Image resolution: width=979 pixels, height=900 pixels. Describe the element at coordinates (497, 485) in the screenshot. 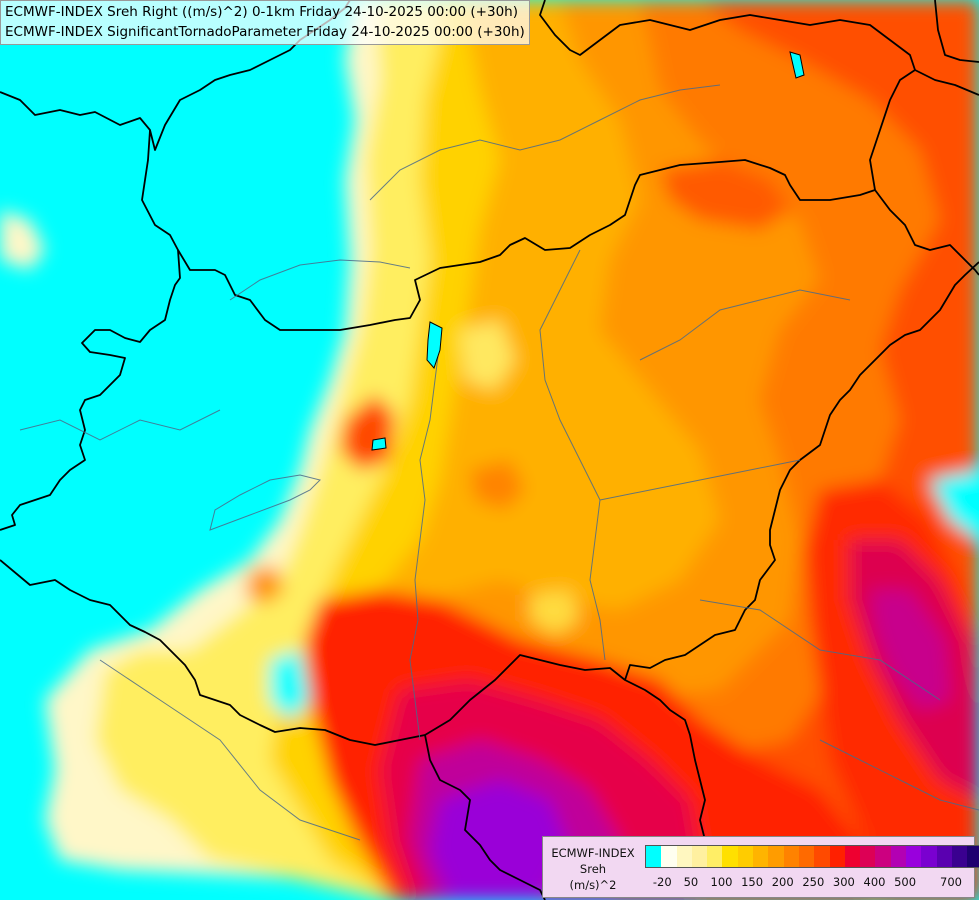

I see `sreh-field-orange-spot-center` at that location.